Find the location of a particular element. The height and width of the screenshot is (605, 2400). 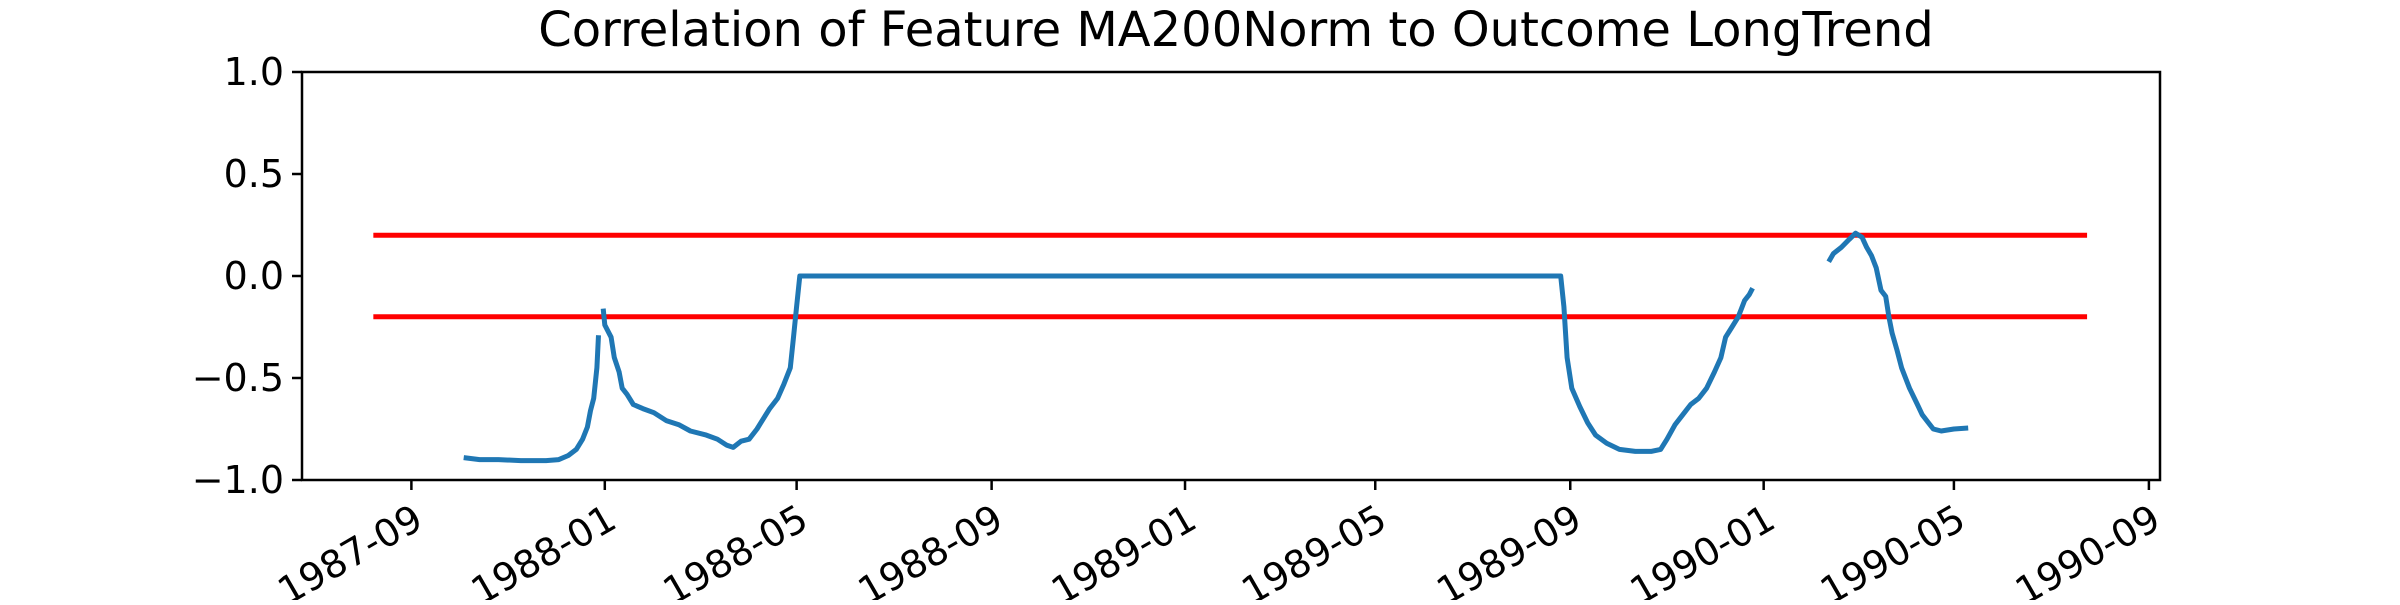

y-tick-label: 1.0 is located at coordinates (254, 72).